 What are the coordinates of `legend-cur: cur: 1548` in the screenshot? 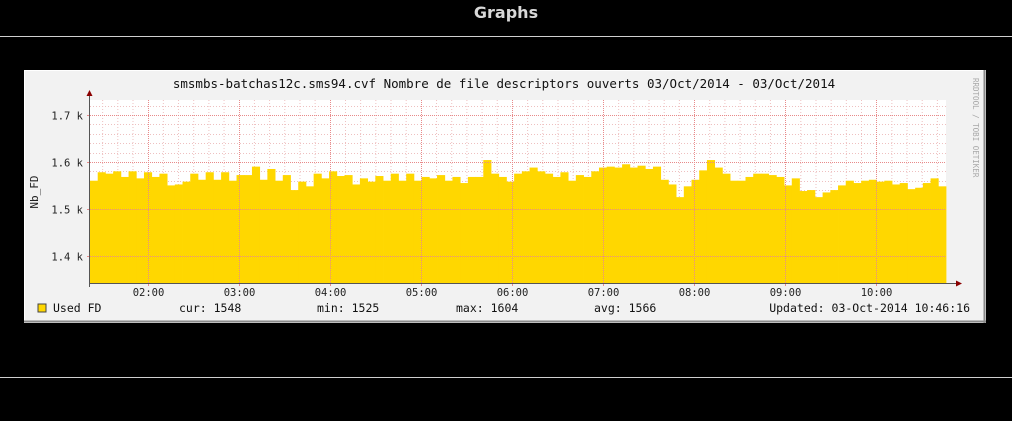 It's located at (210, 308).